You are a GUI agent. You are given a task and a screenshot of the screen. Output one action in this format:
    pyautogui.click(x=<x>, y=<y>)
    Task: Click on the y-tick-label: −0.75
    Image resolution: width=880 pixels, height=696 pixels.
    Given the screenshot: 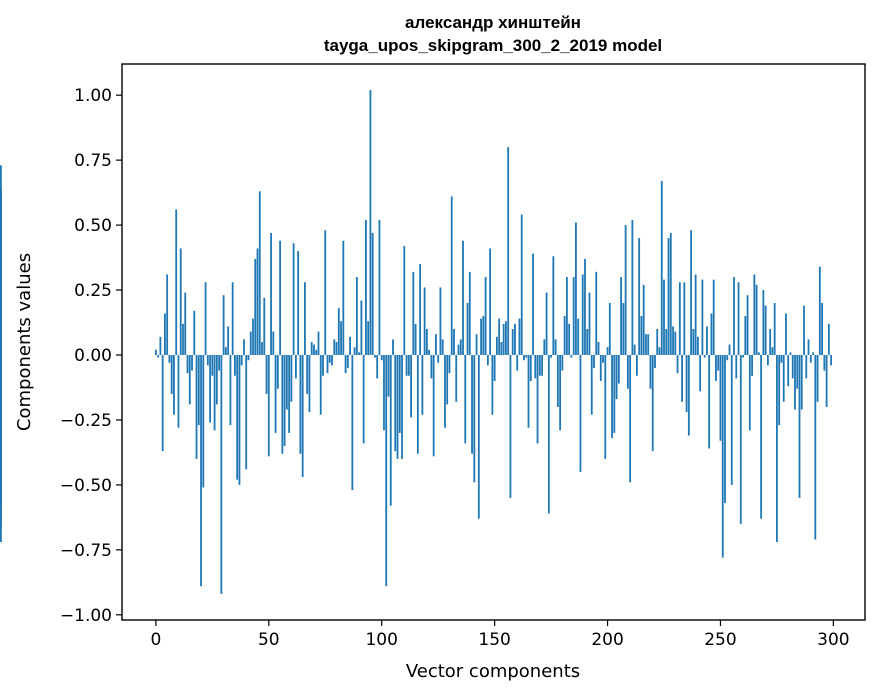 What is the action you would take?
    pyautogui.click(x=86, y=551)
    